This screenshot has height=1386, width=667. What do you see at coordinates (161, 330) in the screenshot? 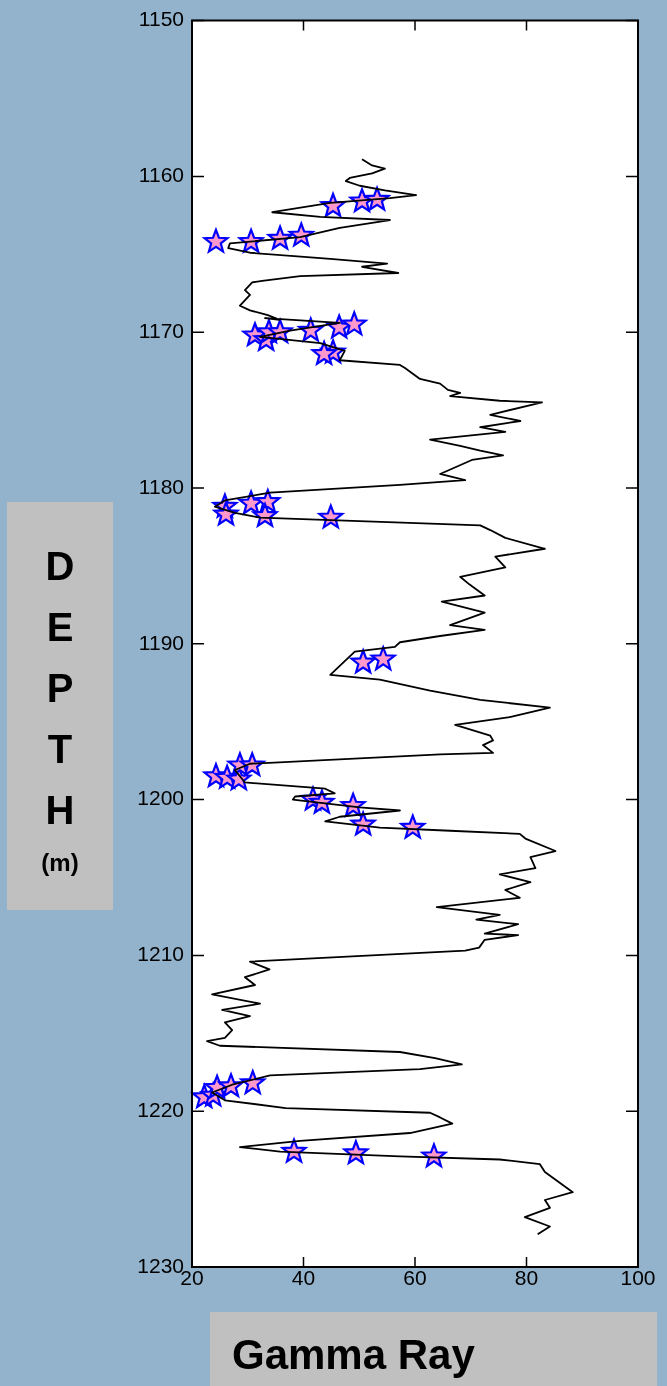
I see `y-tick-label: 1170` at bounding box center [161, 330].